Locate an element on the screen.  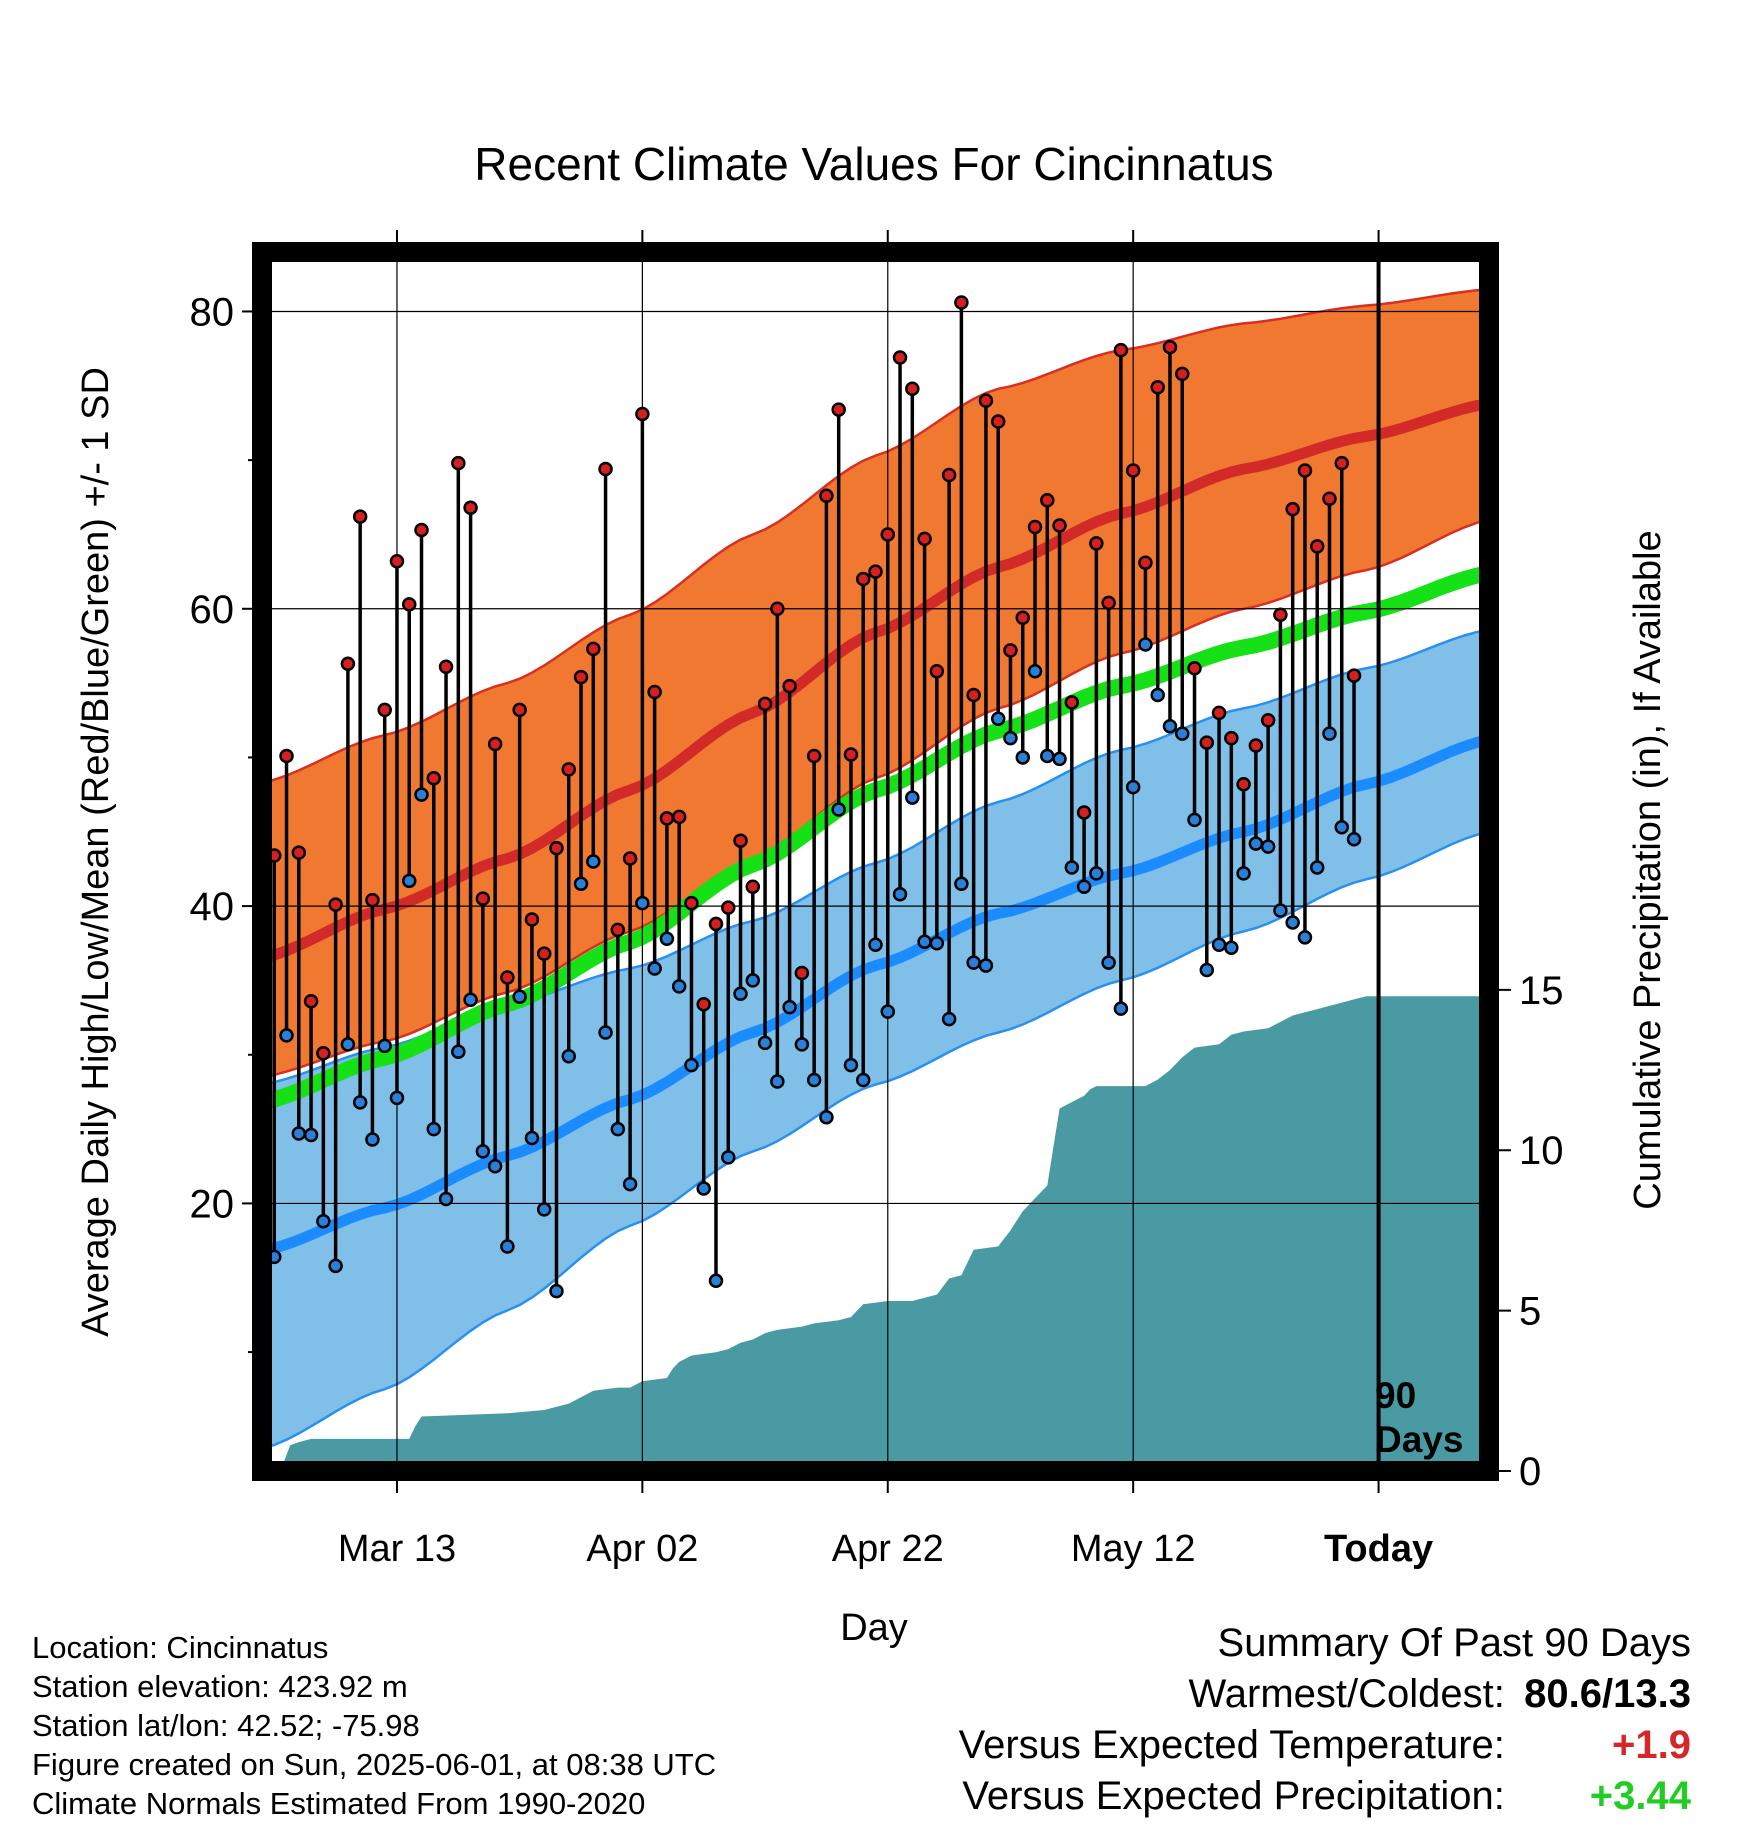
summary-precip-label: Versus Expected Precipitation: is located at coordinates (1233, 1796).